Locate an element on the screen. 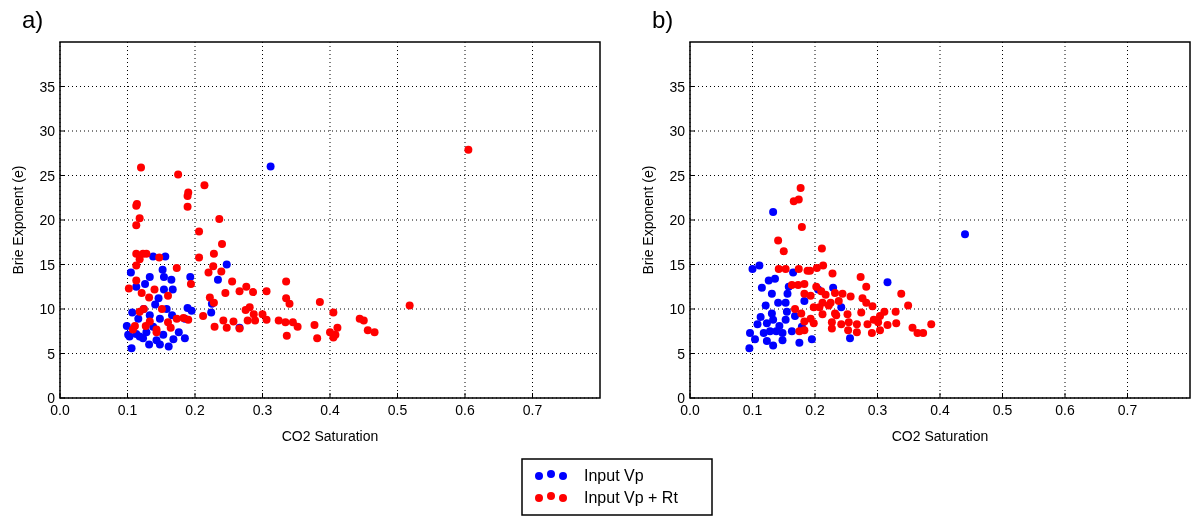 This screenshot has width=1200, height=521. text: a) is located at coordinates (33, 19).